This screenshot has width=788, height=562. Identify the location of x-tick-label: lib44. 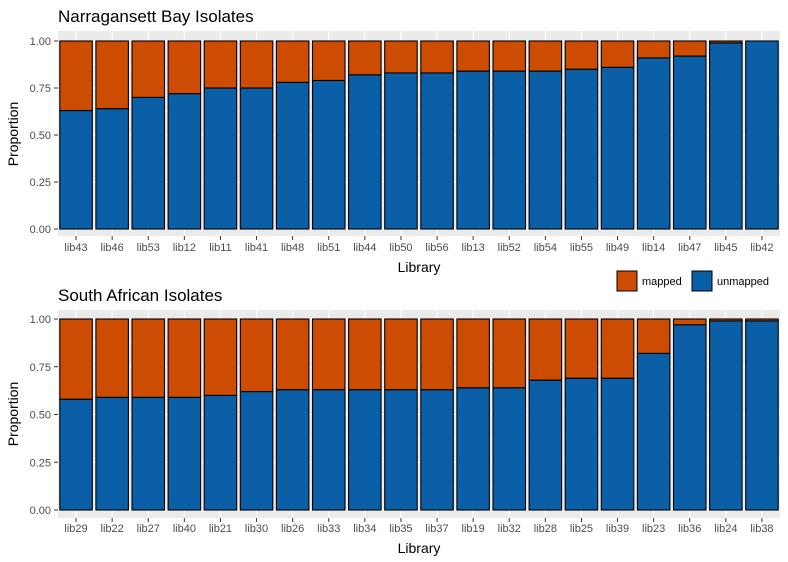
(364, 248).